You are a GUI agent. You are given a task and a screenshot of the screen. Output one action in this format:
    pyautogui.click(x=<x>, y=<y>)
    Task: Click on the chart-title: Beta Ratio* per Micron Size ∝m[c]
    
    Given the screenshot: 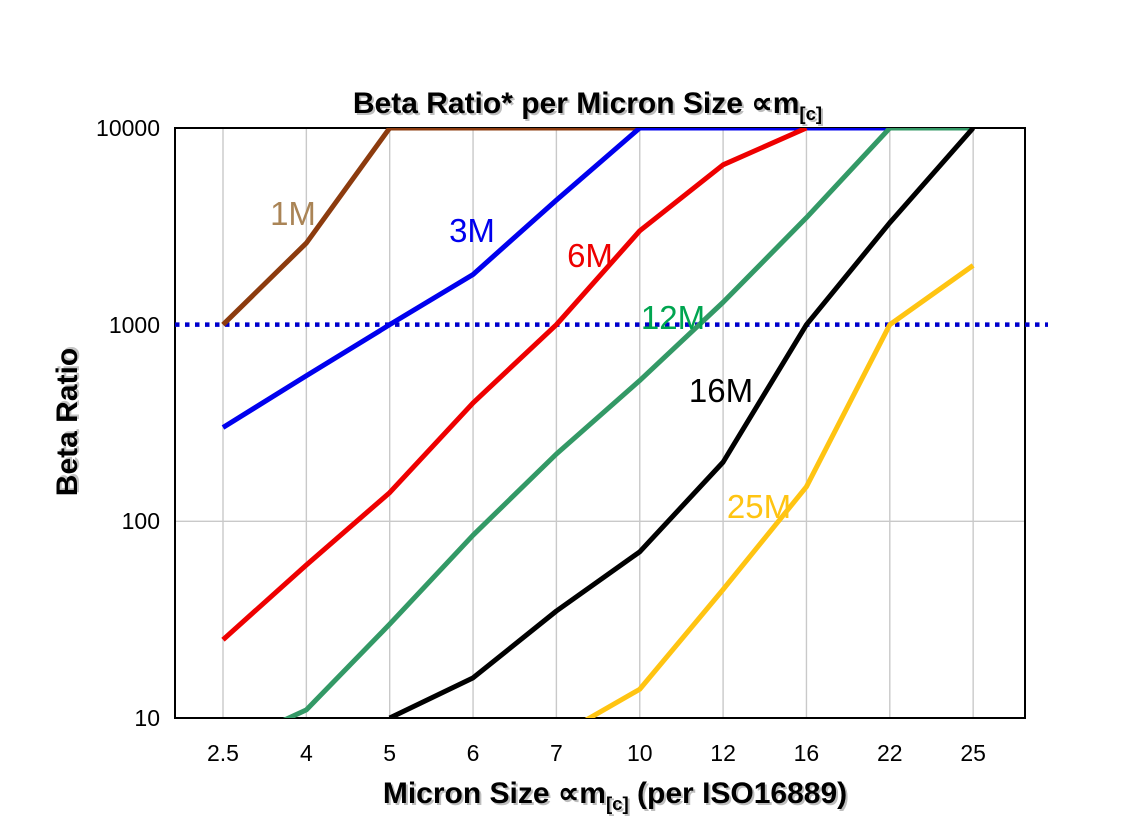 What is the action you would take?
    pyautogui.click(x=587, y=105)
    